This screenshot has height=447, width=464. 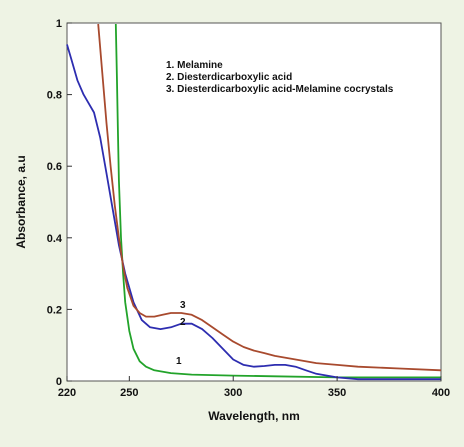 What do you see at coordinates (59, 24) in the screenshot?
I see `y-tick-label: 1` at bounding box center [59, 24].